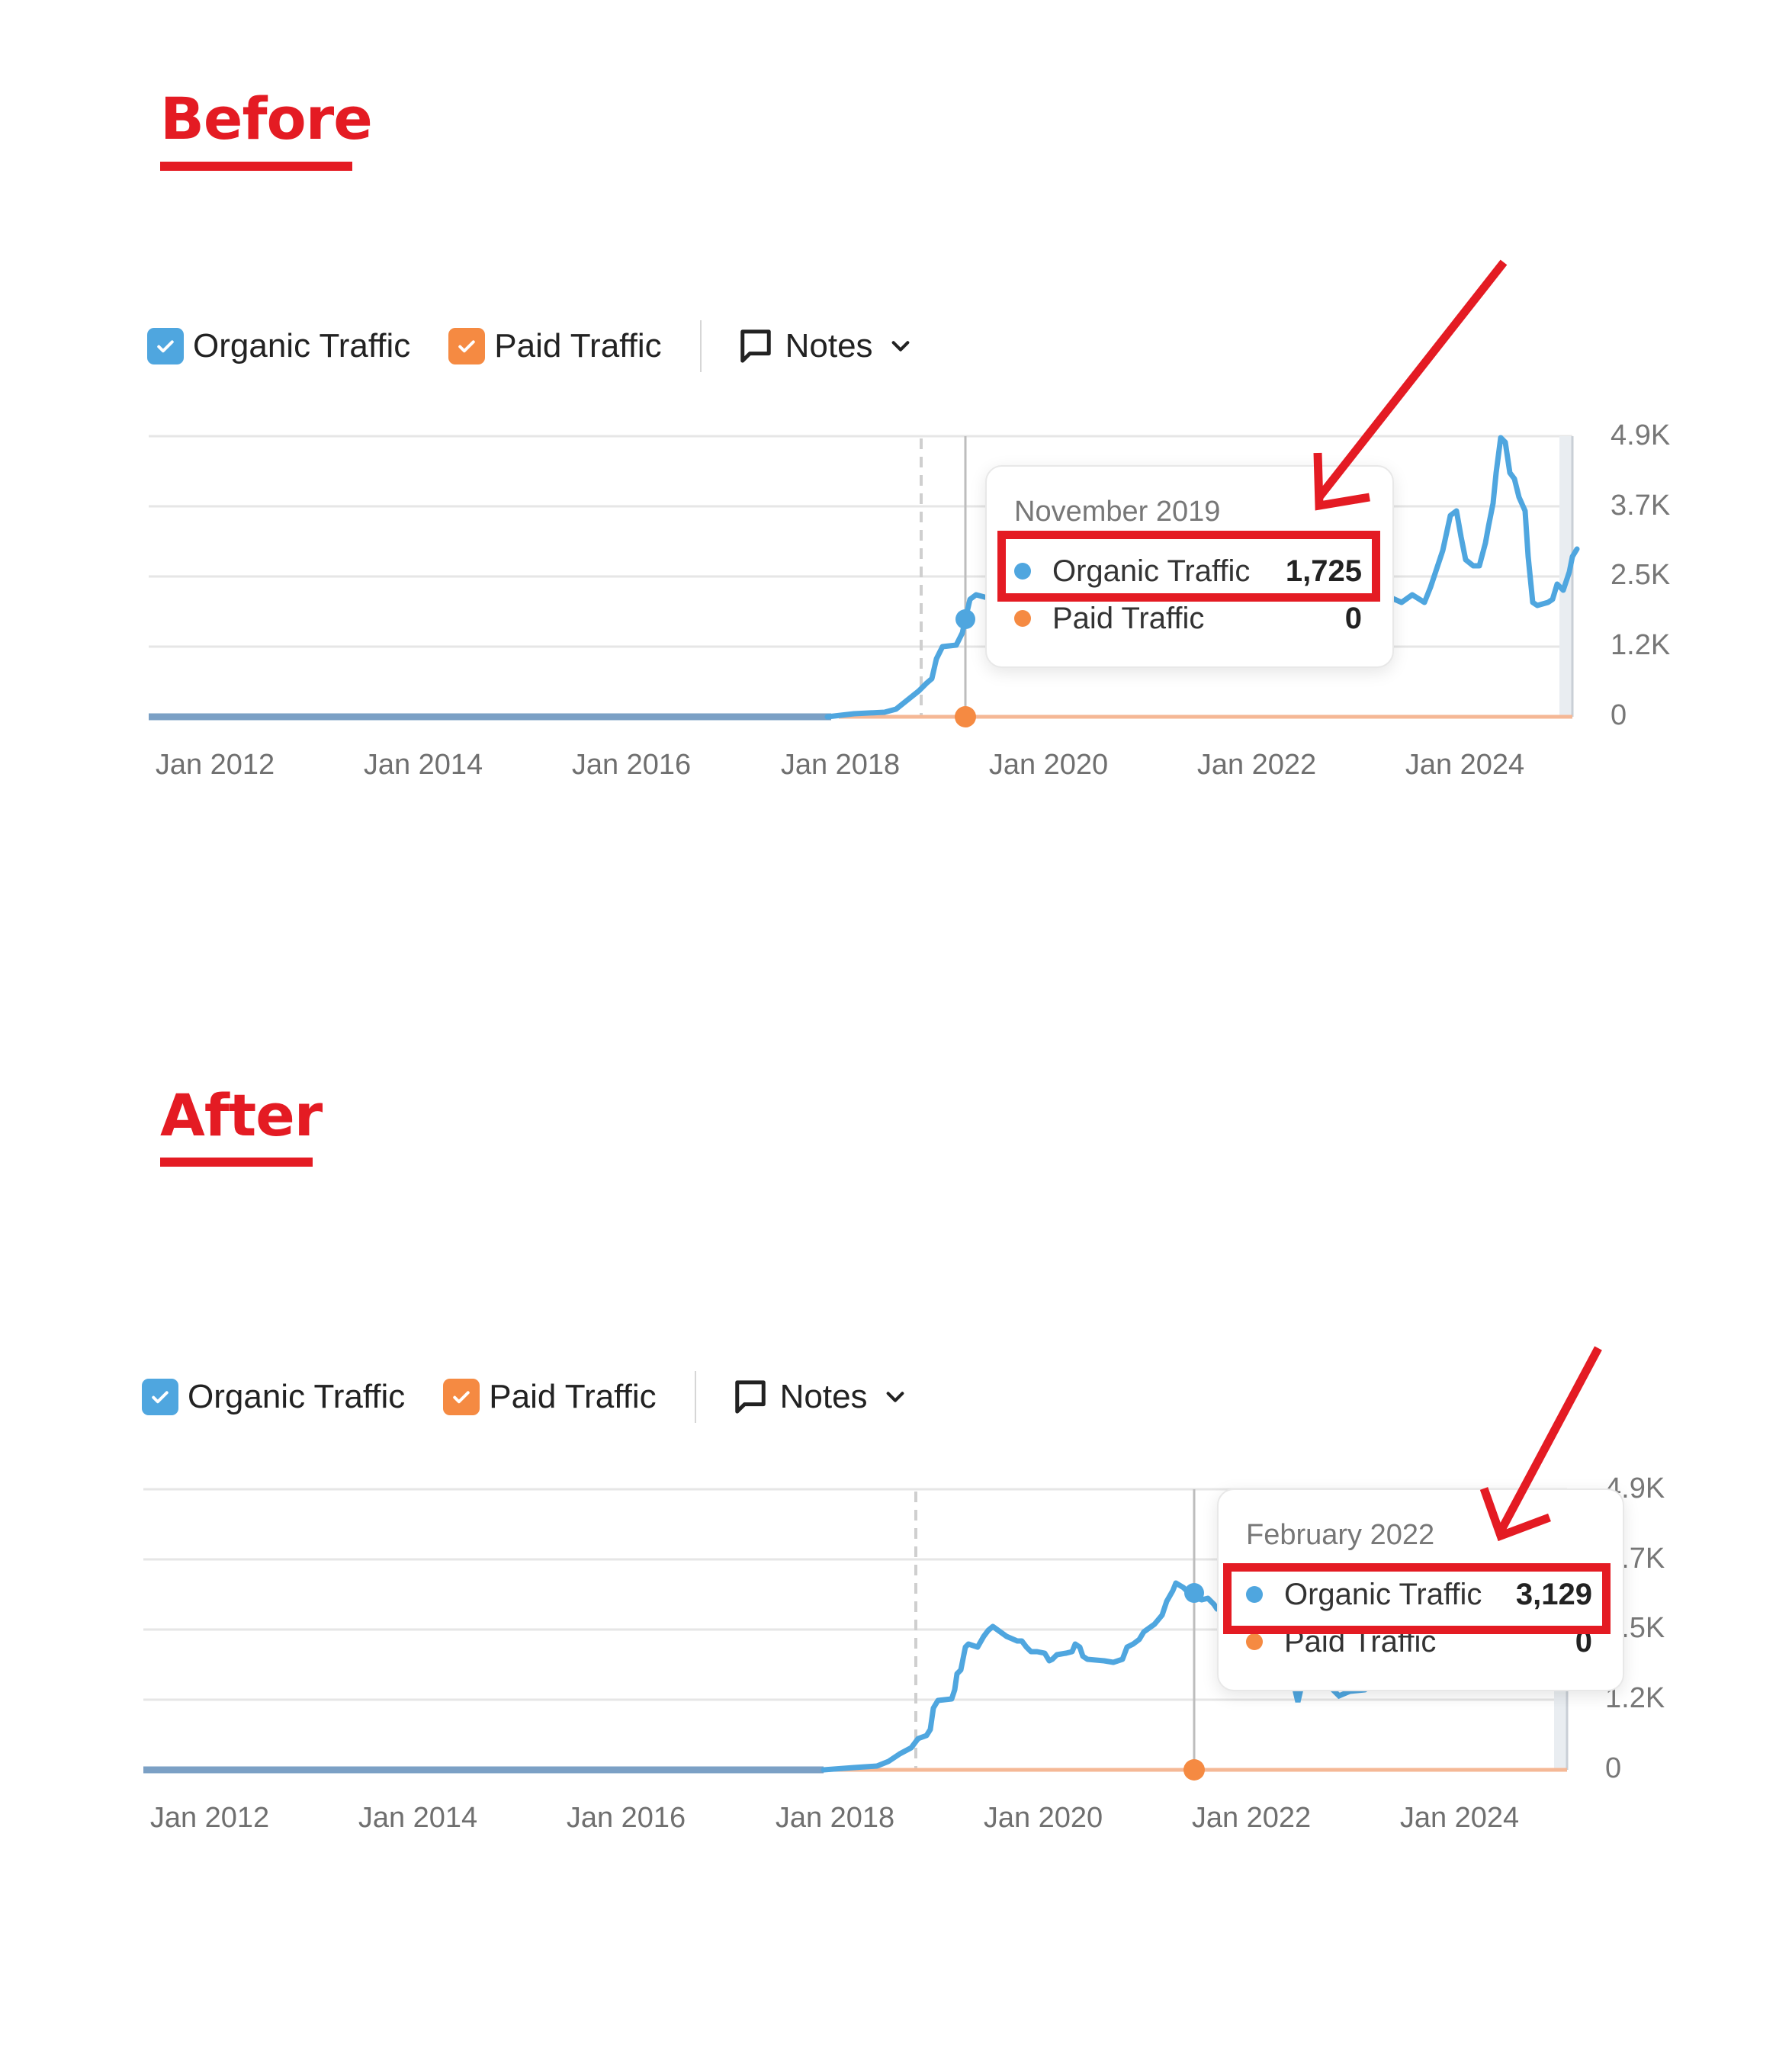 The width and height of the screenshot is (1792, 2068). I want to click on tooltip-date: November 2019, so click(1118, 512).